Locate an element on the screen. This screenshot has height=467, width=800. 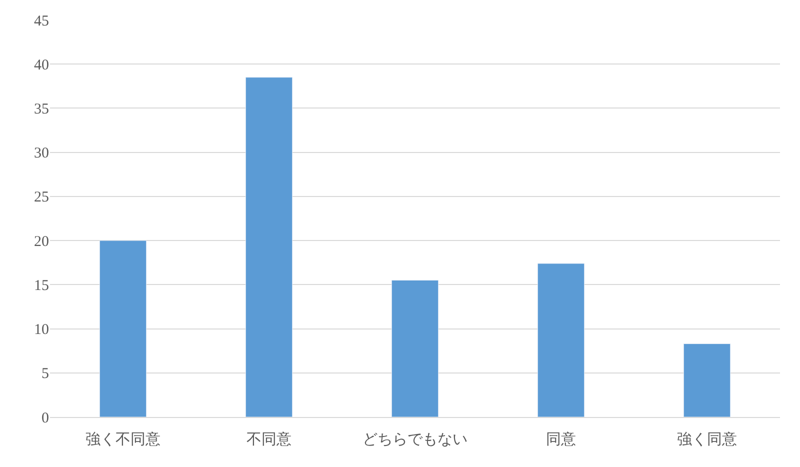
y-tick-label: 25 is located at coordinates (41, 198).